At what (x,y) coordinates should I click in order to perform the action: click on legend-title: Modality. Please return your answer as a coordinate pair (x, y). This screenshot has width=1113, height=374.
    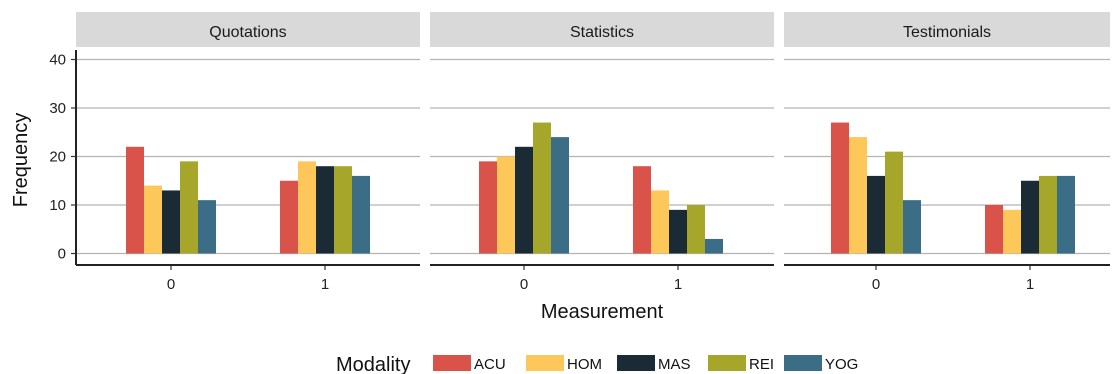
    Looking at the image, I should click on (373, 364).